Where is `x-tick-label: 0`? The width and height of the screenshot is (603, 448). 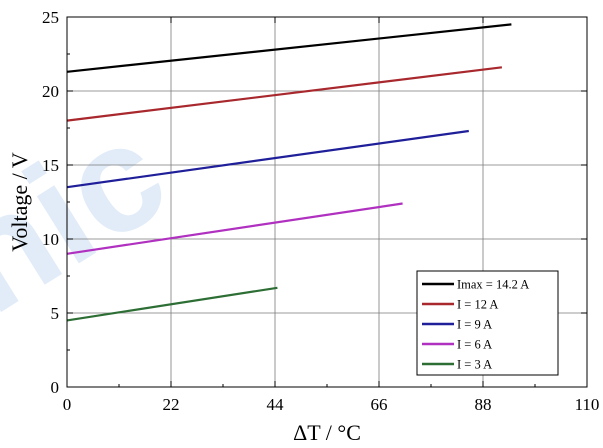 x-tick-label: 0 is located at coordinates (67, 404).